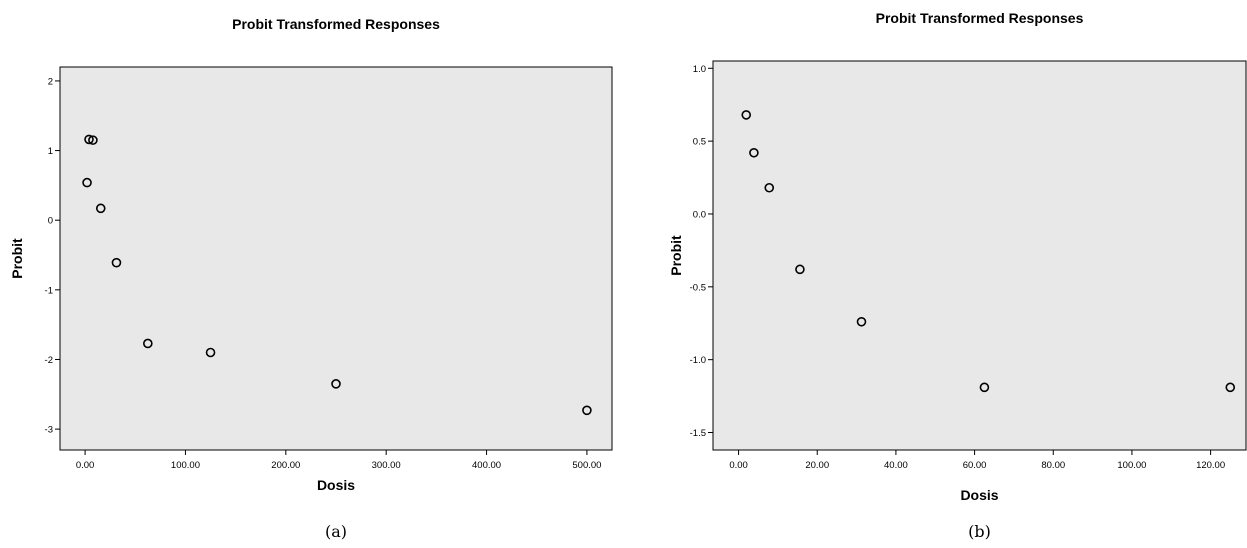 Image resolution: width=1247 pixels, height=548 pixels. I want to click on y-tick-label: 1.0, so click(699, 69).